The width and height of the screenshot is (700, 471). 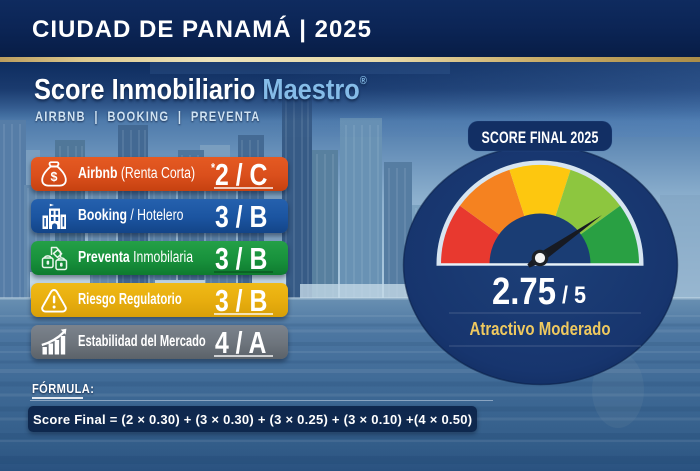 What do you see at coordinates (540, 329) in the screenshot?
I see `svg-text: Atractivo Moderado` at bounding box center [540, 329].